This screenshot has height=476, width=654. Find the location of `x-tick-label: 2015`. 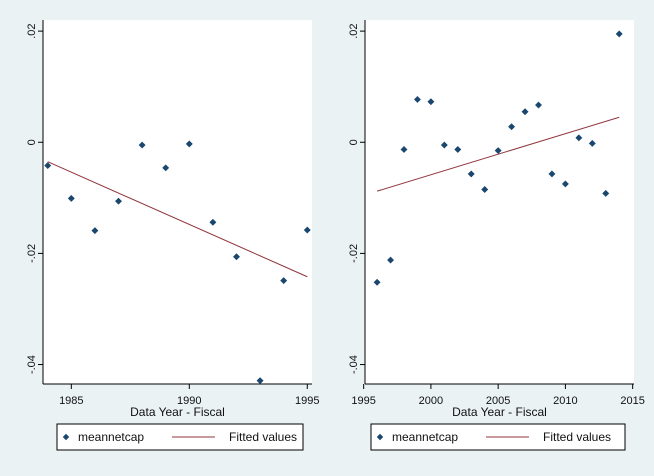

x-tick-label: 2015 is located at coordinates (632, 401).